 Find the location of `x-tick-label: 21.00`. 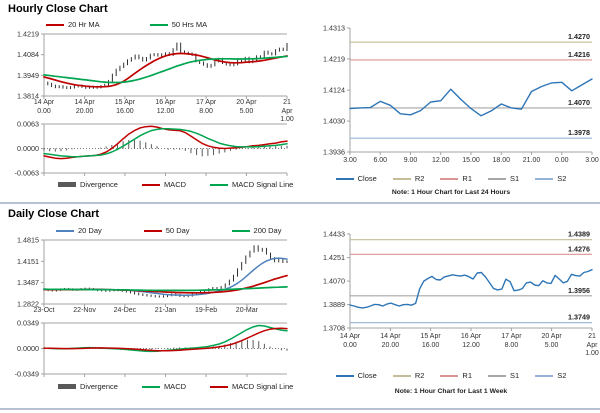

x-tick-label: 21.00 is located at coordinates (531, 160).